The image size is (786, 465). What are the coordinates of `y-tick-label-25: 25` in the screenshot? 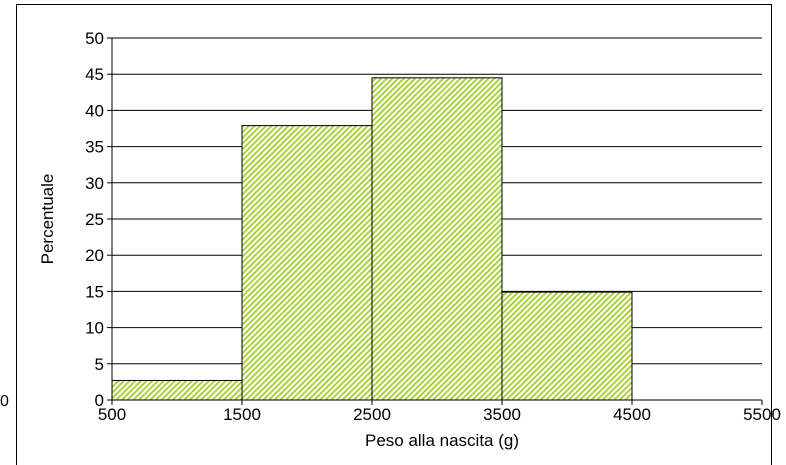 It's located at (94, 219).